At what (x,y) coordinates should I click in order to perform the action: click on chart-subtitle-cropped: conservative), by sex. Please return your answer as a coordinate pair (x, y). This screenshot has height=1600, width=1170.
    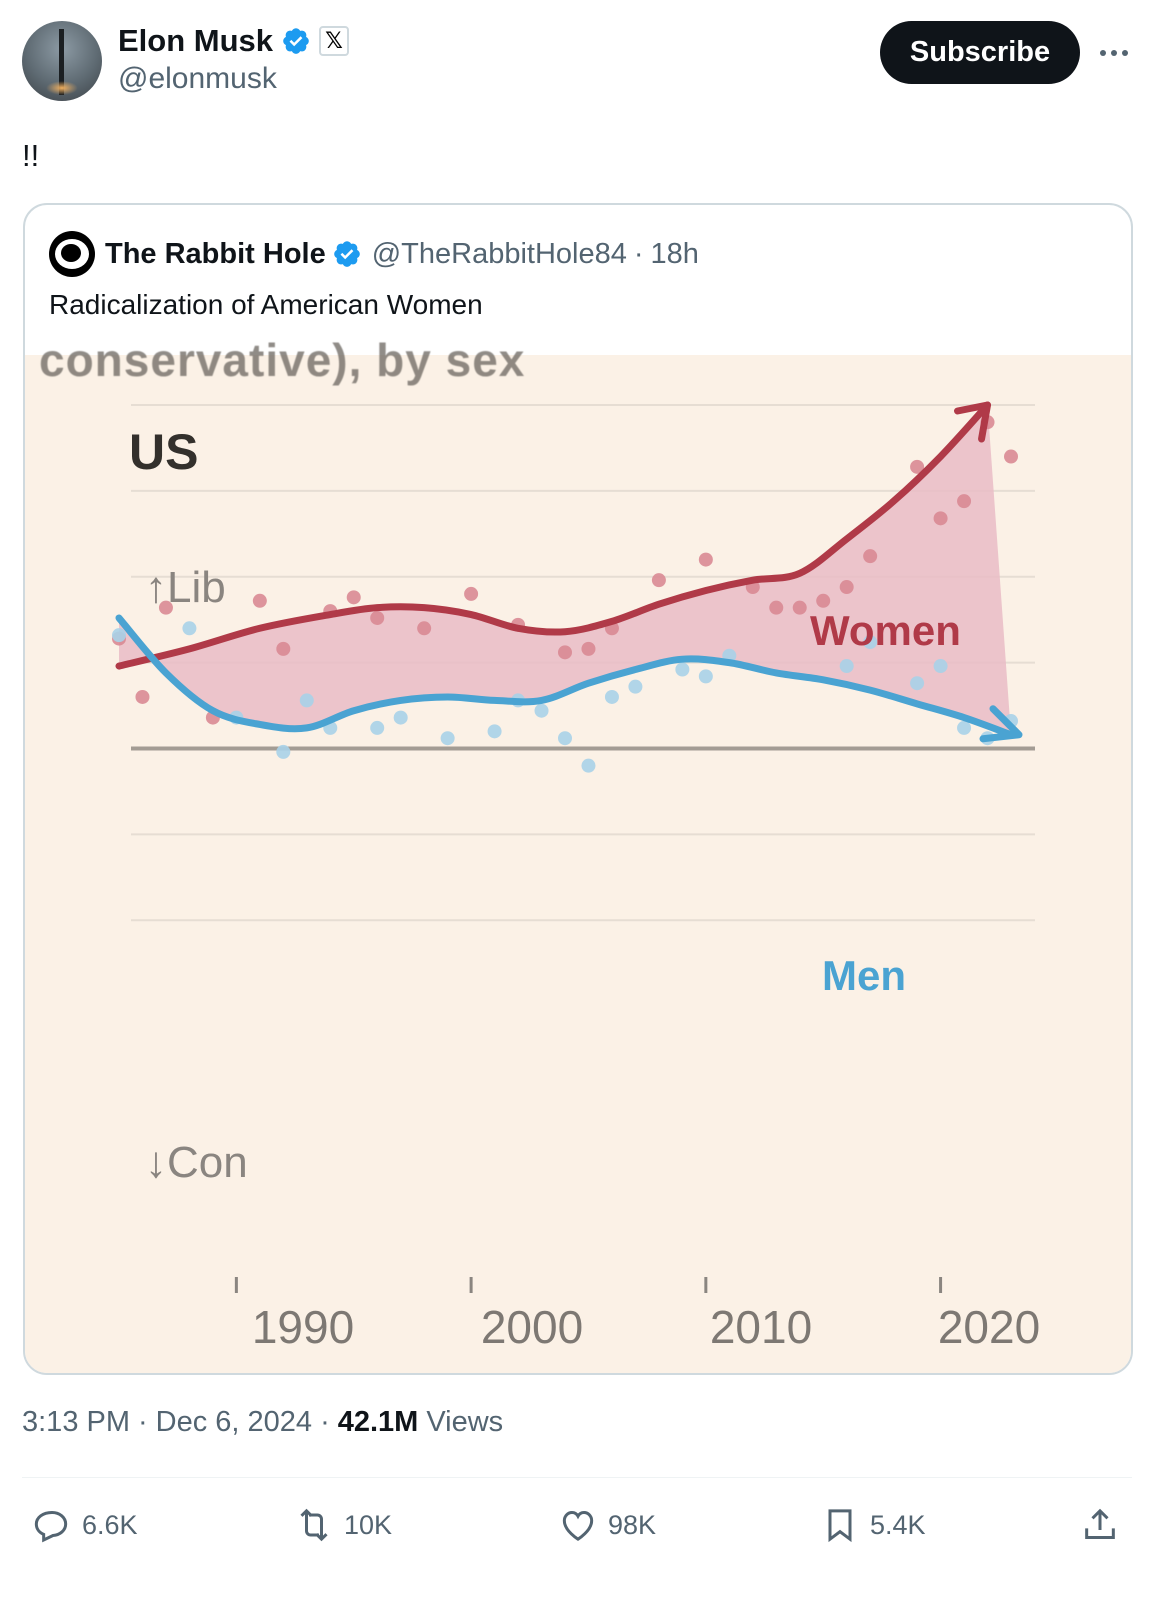
    Looking at the image, I should click on (282, 360).